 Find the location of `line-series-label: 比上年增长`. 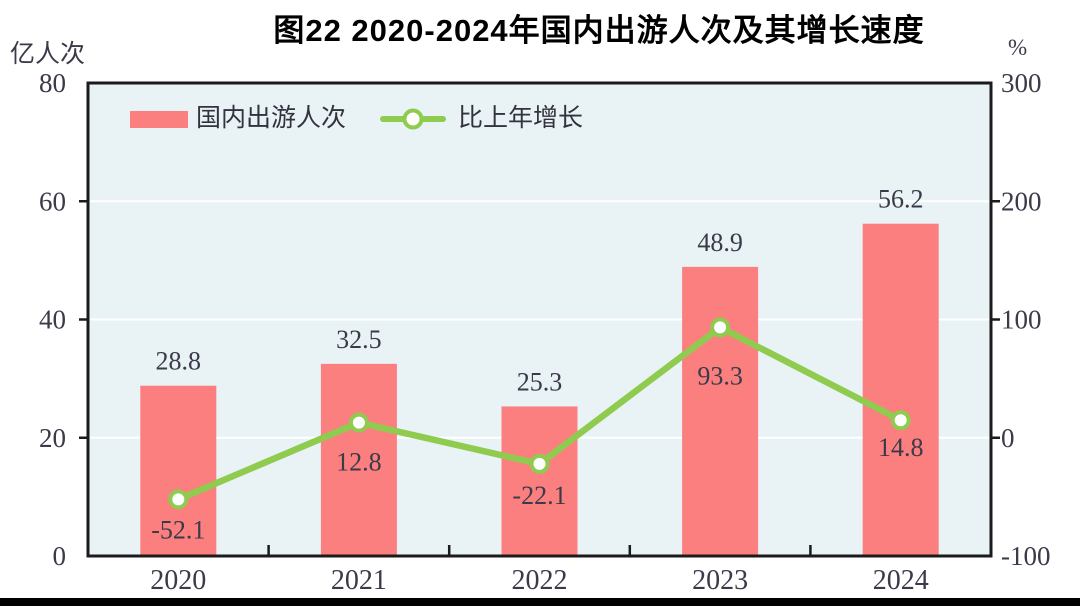

line-series-label: 比上年增长 is located at coordinates (521, 118).